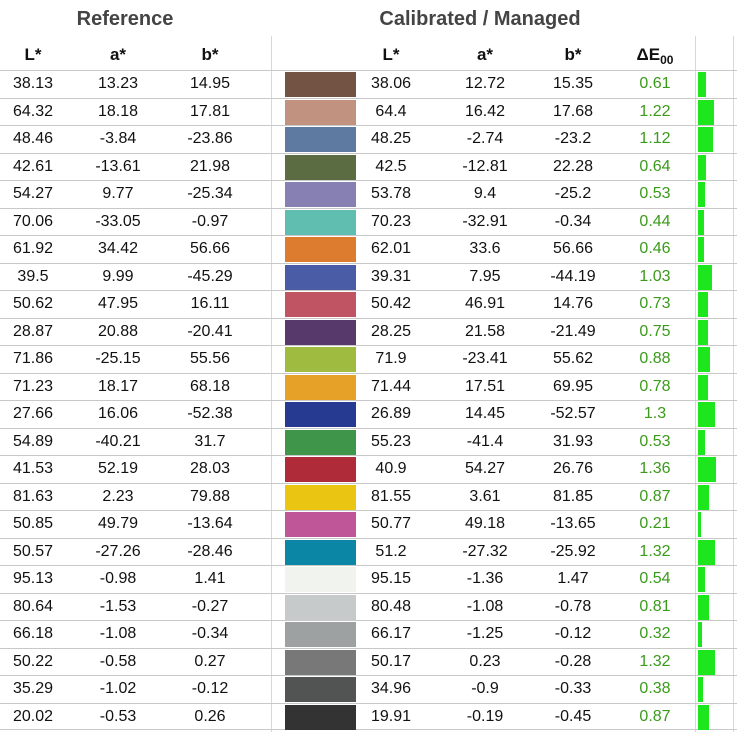 The width and height of the screenshot is (737, 732). What do you see at coordinates (210, 111) in the screenshot?
I see `ref-b-cell: 17.81` at bounding box center [210, 111].